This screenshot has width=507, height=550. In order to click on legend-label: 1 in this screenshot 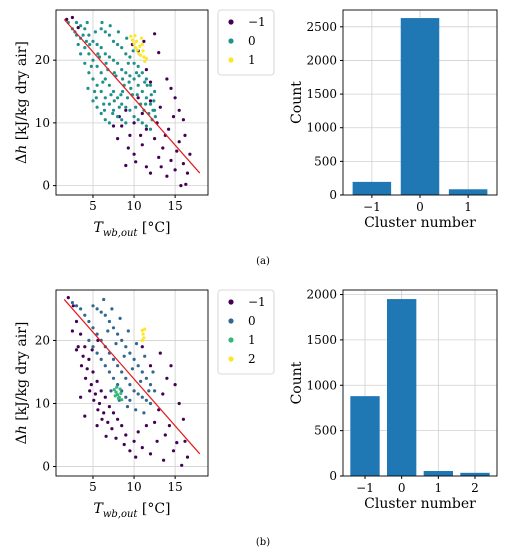, I will do `click(252, 340)`.